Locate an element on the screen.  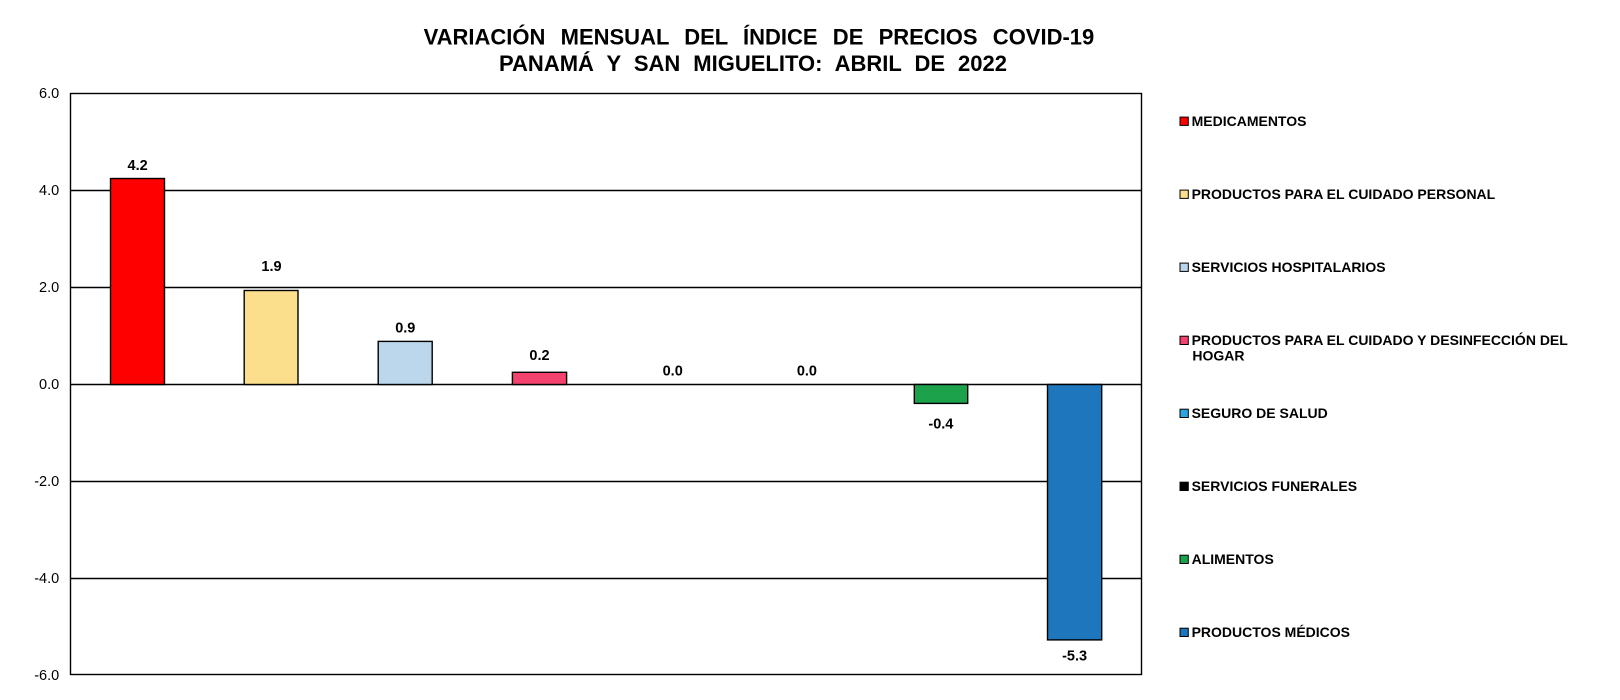
svg-text: 0.2 is located at coordinates (539, 356).